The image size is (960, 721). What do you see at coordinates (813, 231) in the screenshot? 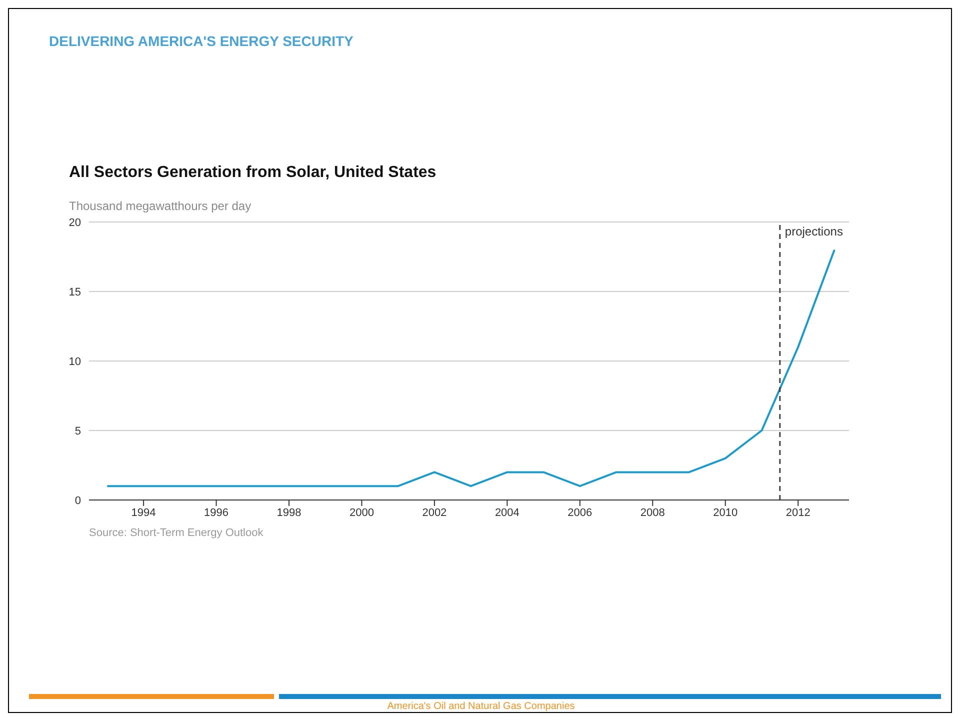
I see `ref-line-label: projections` at bounding box center [813, 231].